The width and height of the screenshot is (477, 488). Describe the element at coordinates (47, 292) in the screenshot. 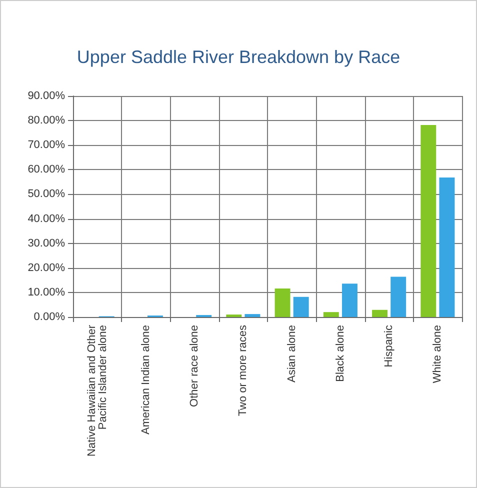

I see `y-tick-label: 10.00%` at that location.